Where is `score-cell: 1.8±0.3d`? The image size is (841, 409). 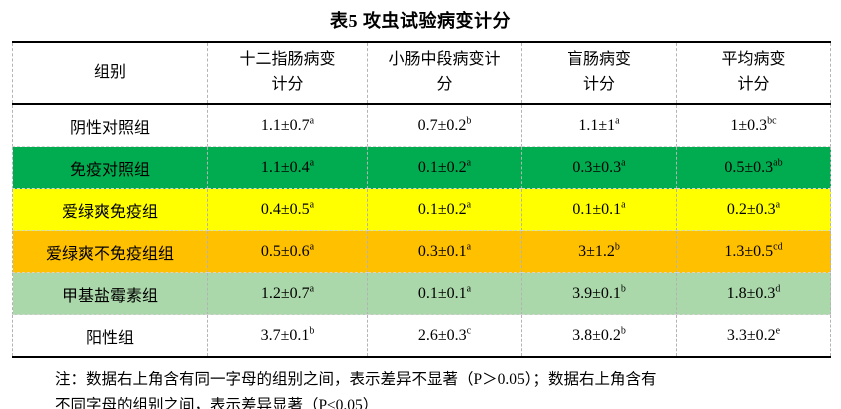
score-cell: 1.8±0.3d is located at coordinates (753, 293).